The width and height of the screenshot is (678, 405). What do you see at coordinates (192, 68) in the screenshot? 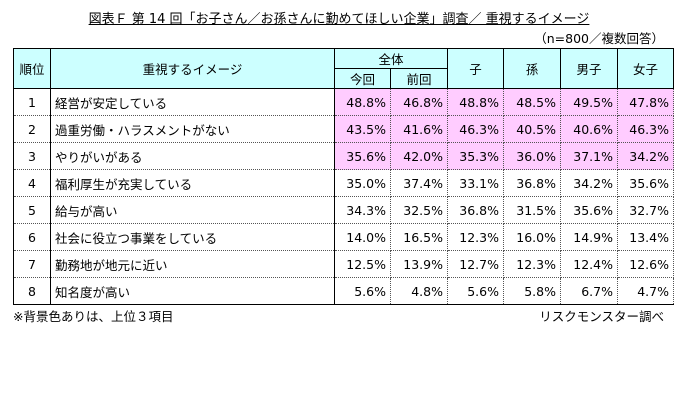
I see `header-item: 重視するイメージ` at bounding box center [192, 68].